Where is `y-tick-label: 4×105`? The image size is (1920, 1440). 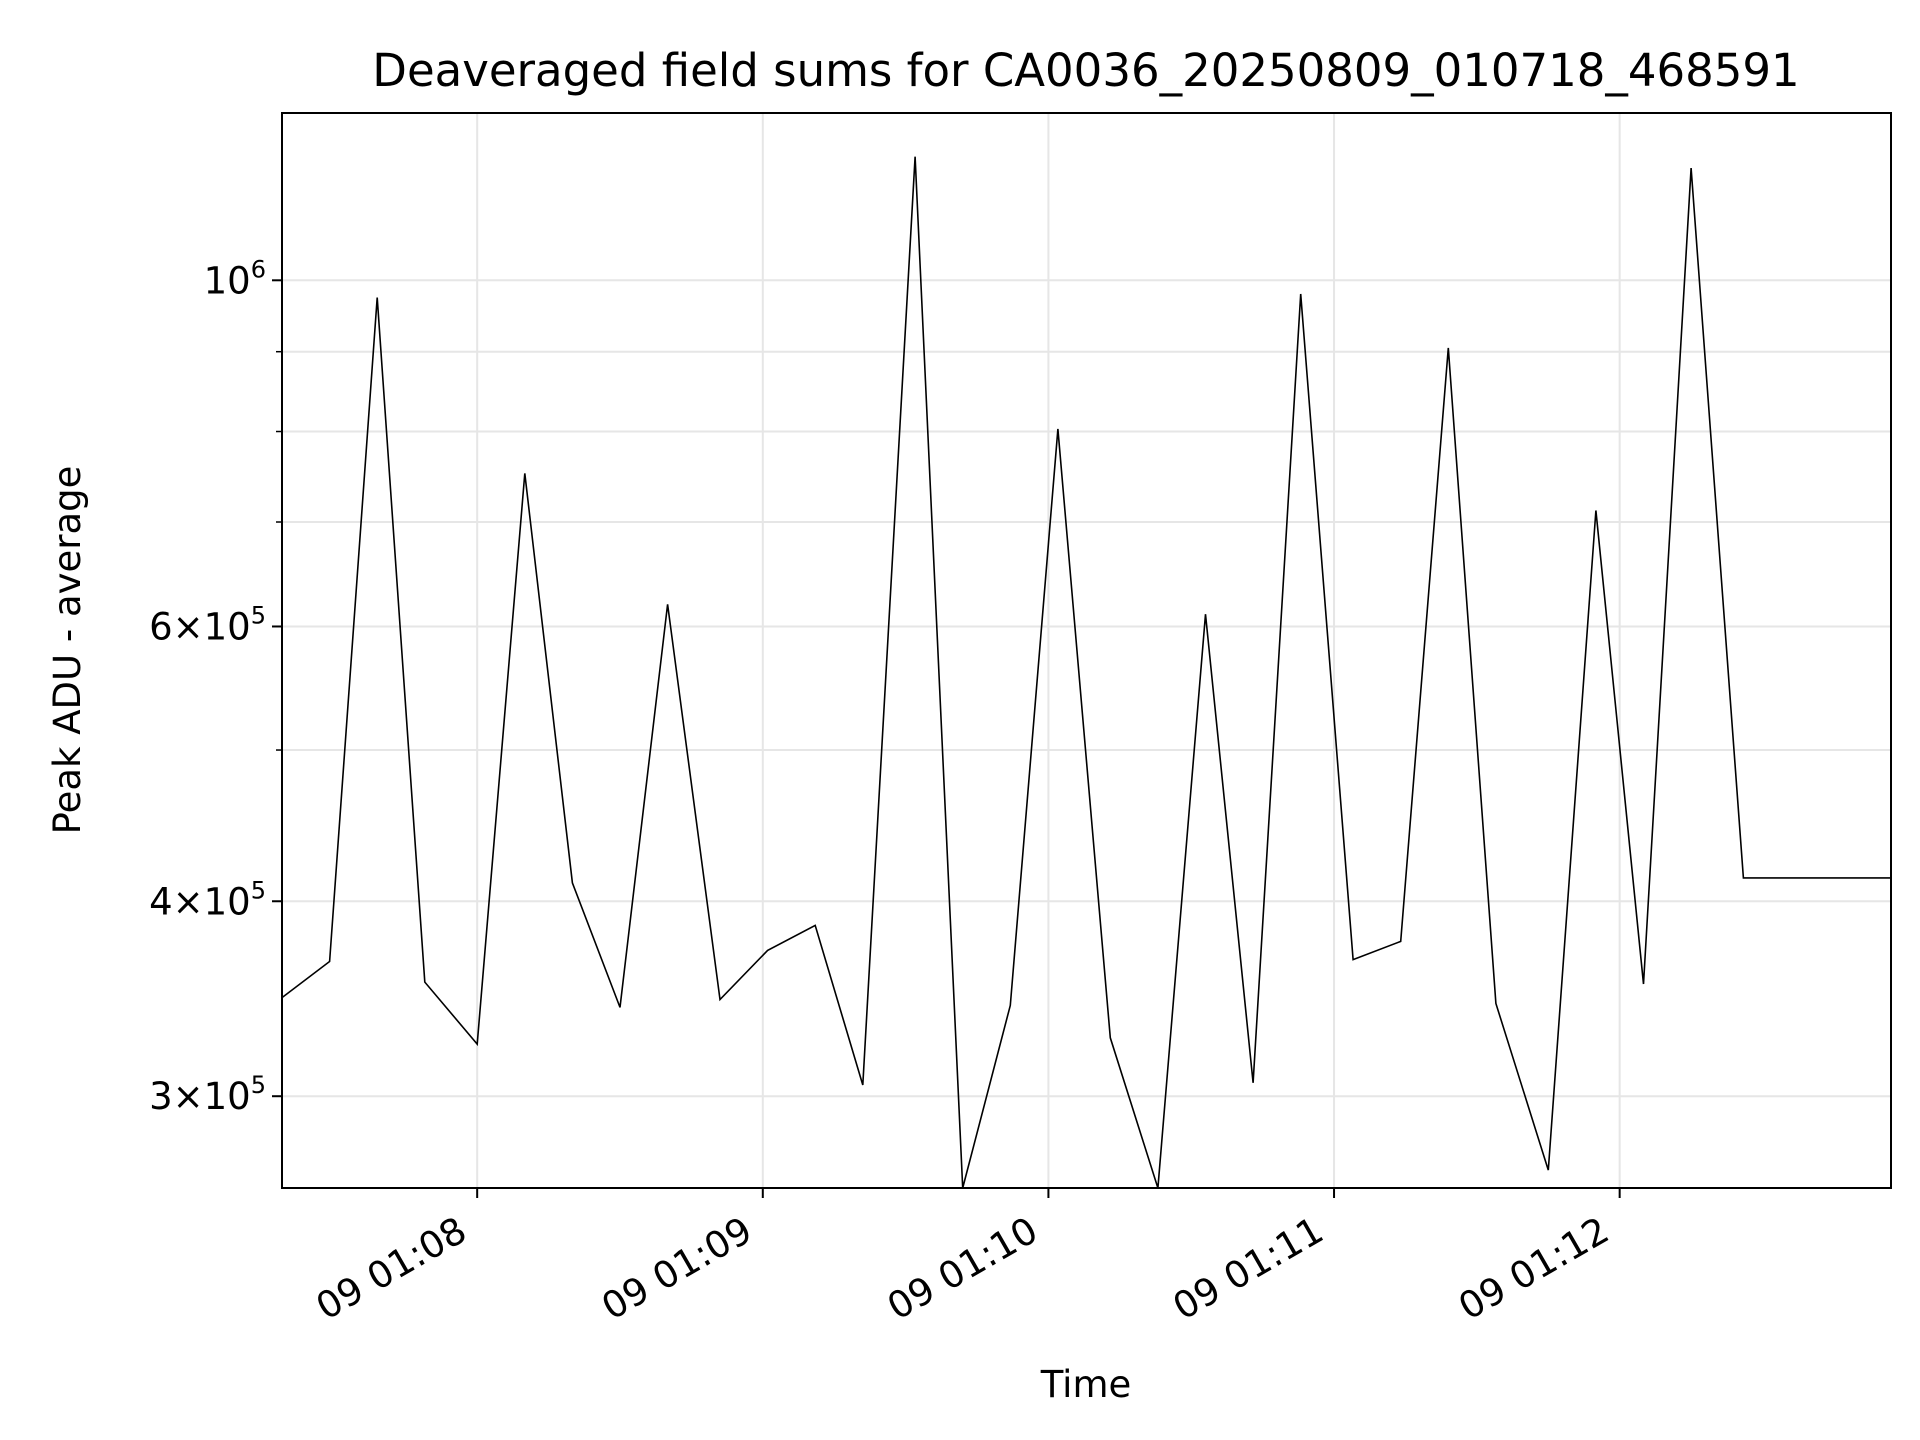 y-tick-label: 4×105 is located at coordinates (207, 899).